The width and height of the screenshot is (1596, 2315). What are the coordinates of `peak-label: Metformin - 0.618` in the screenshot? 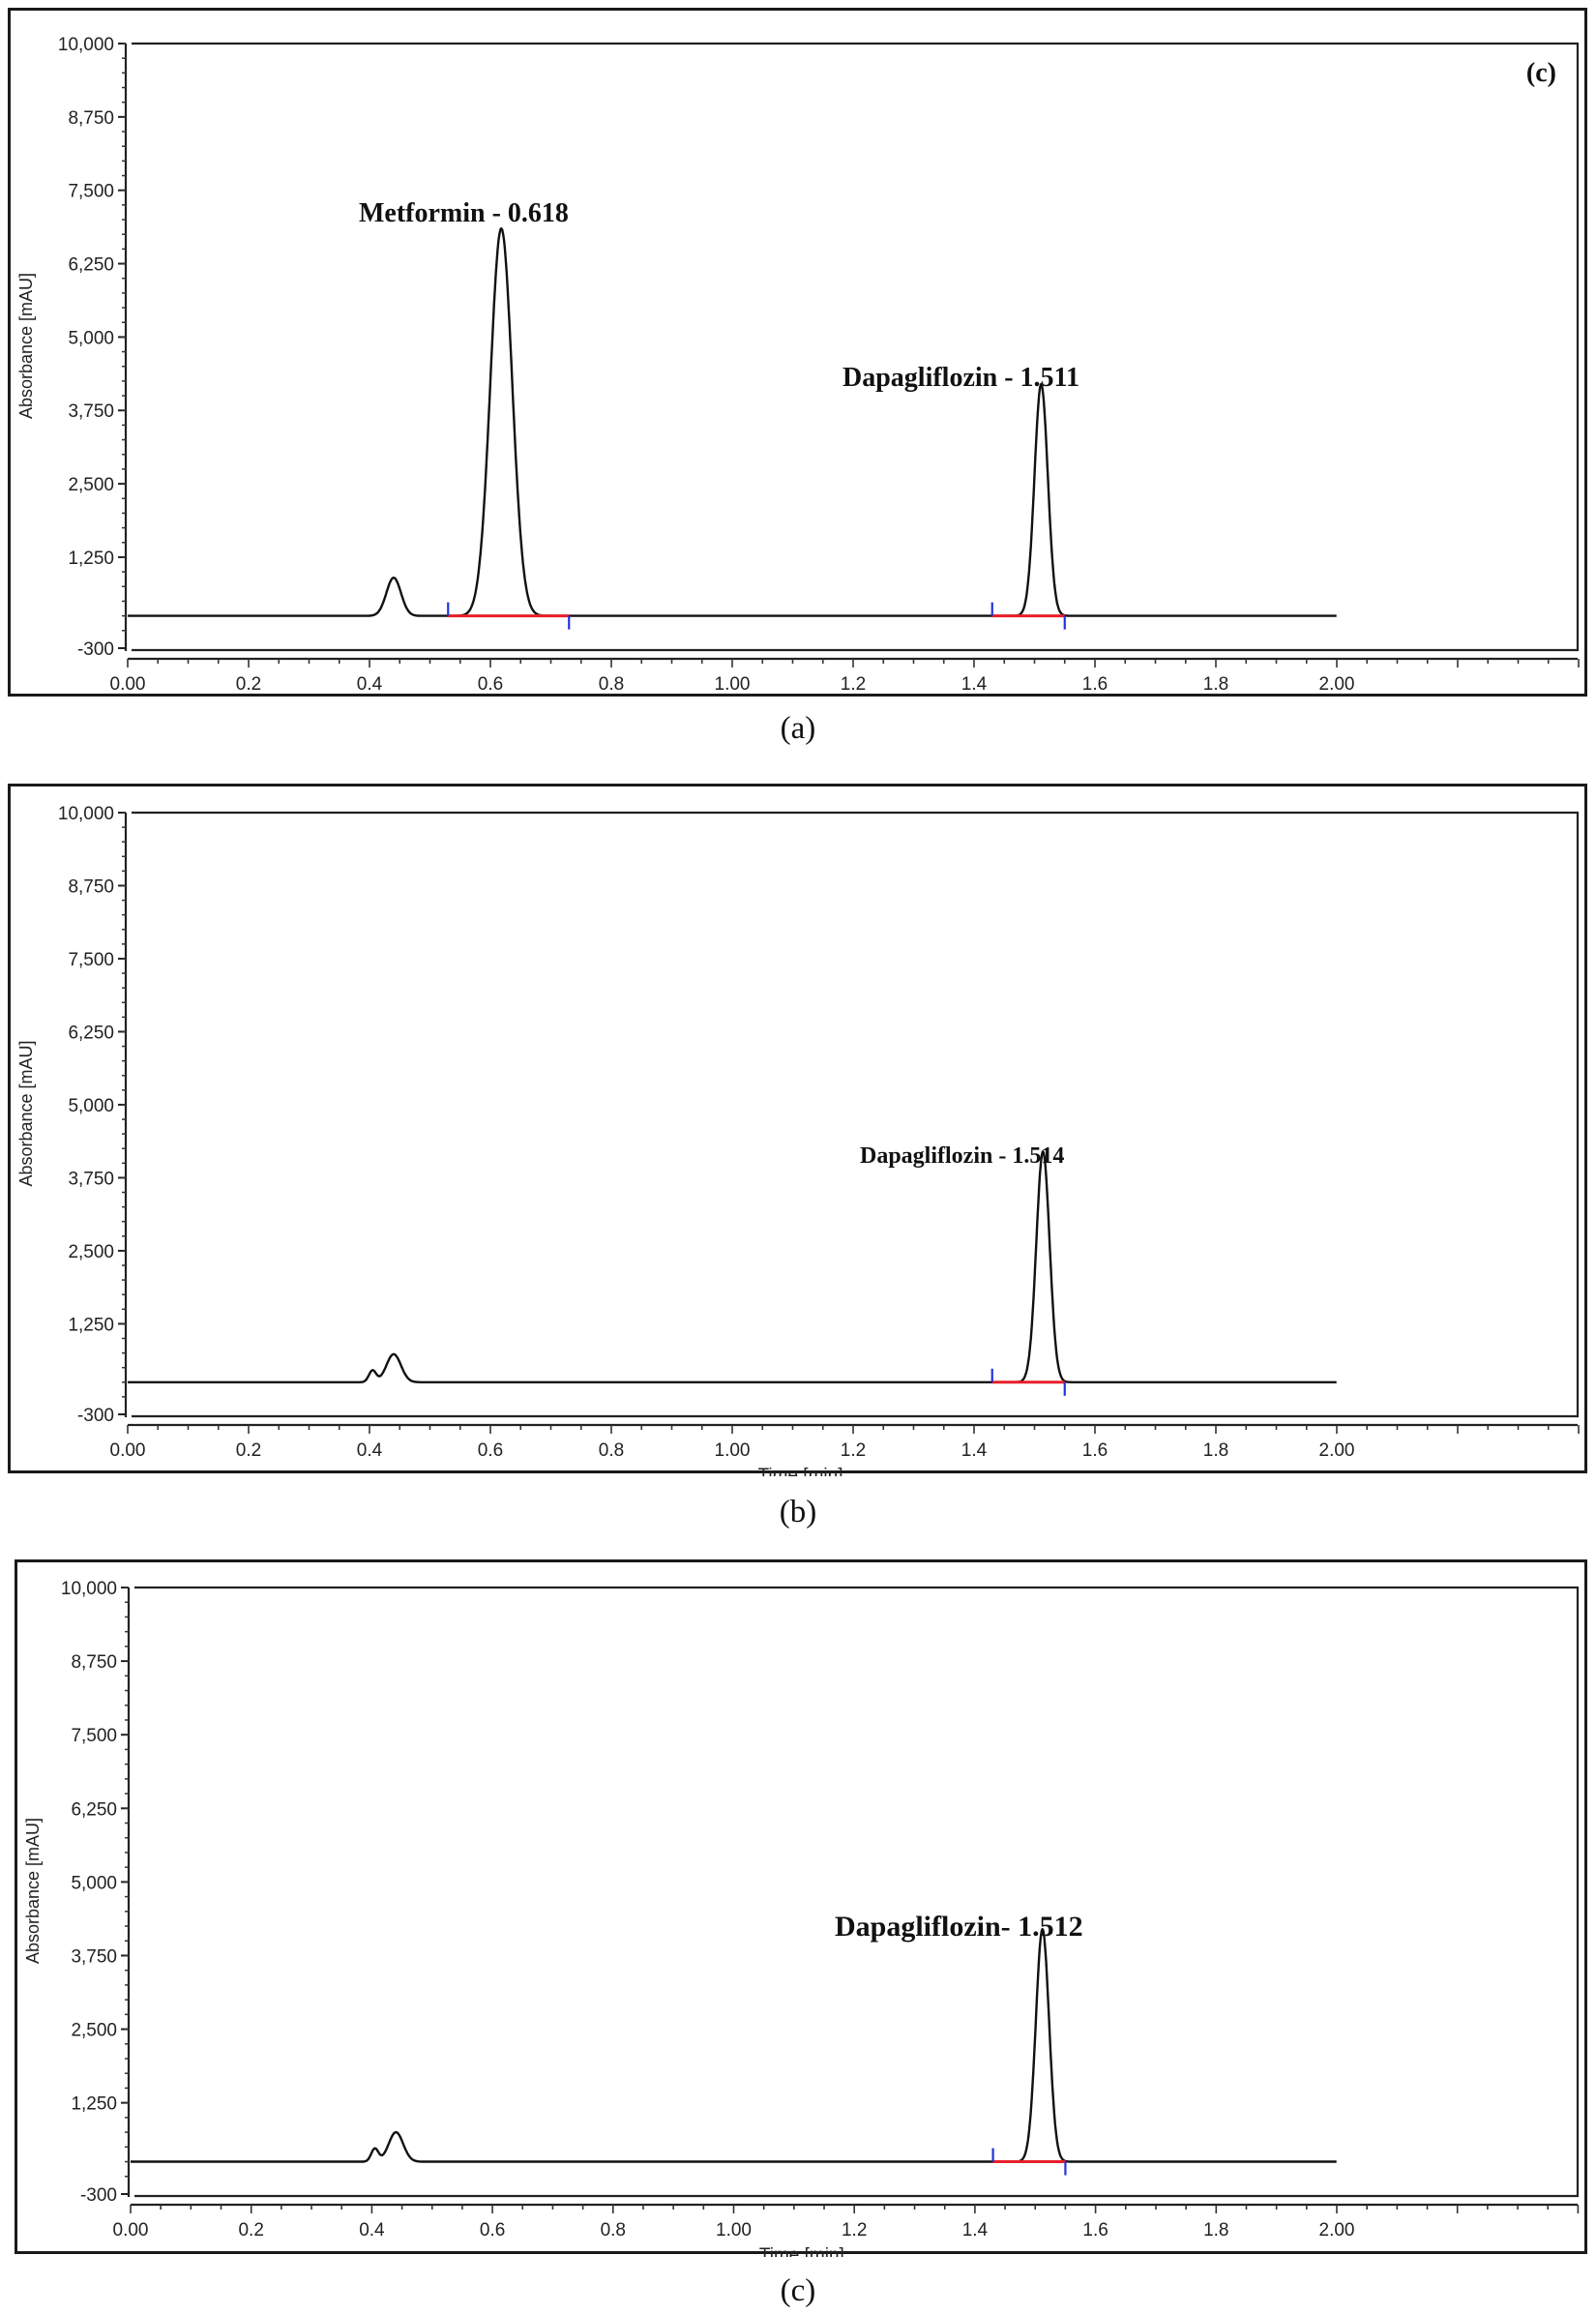 It's located at (464, 213).